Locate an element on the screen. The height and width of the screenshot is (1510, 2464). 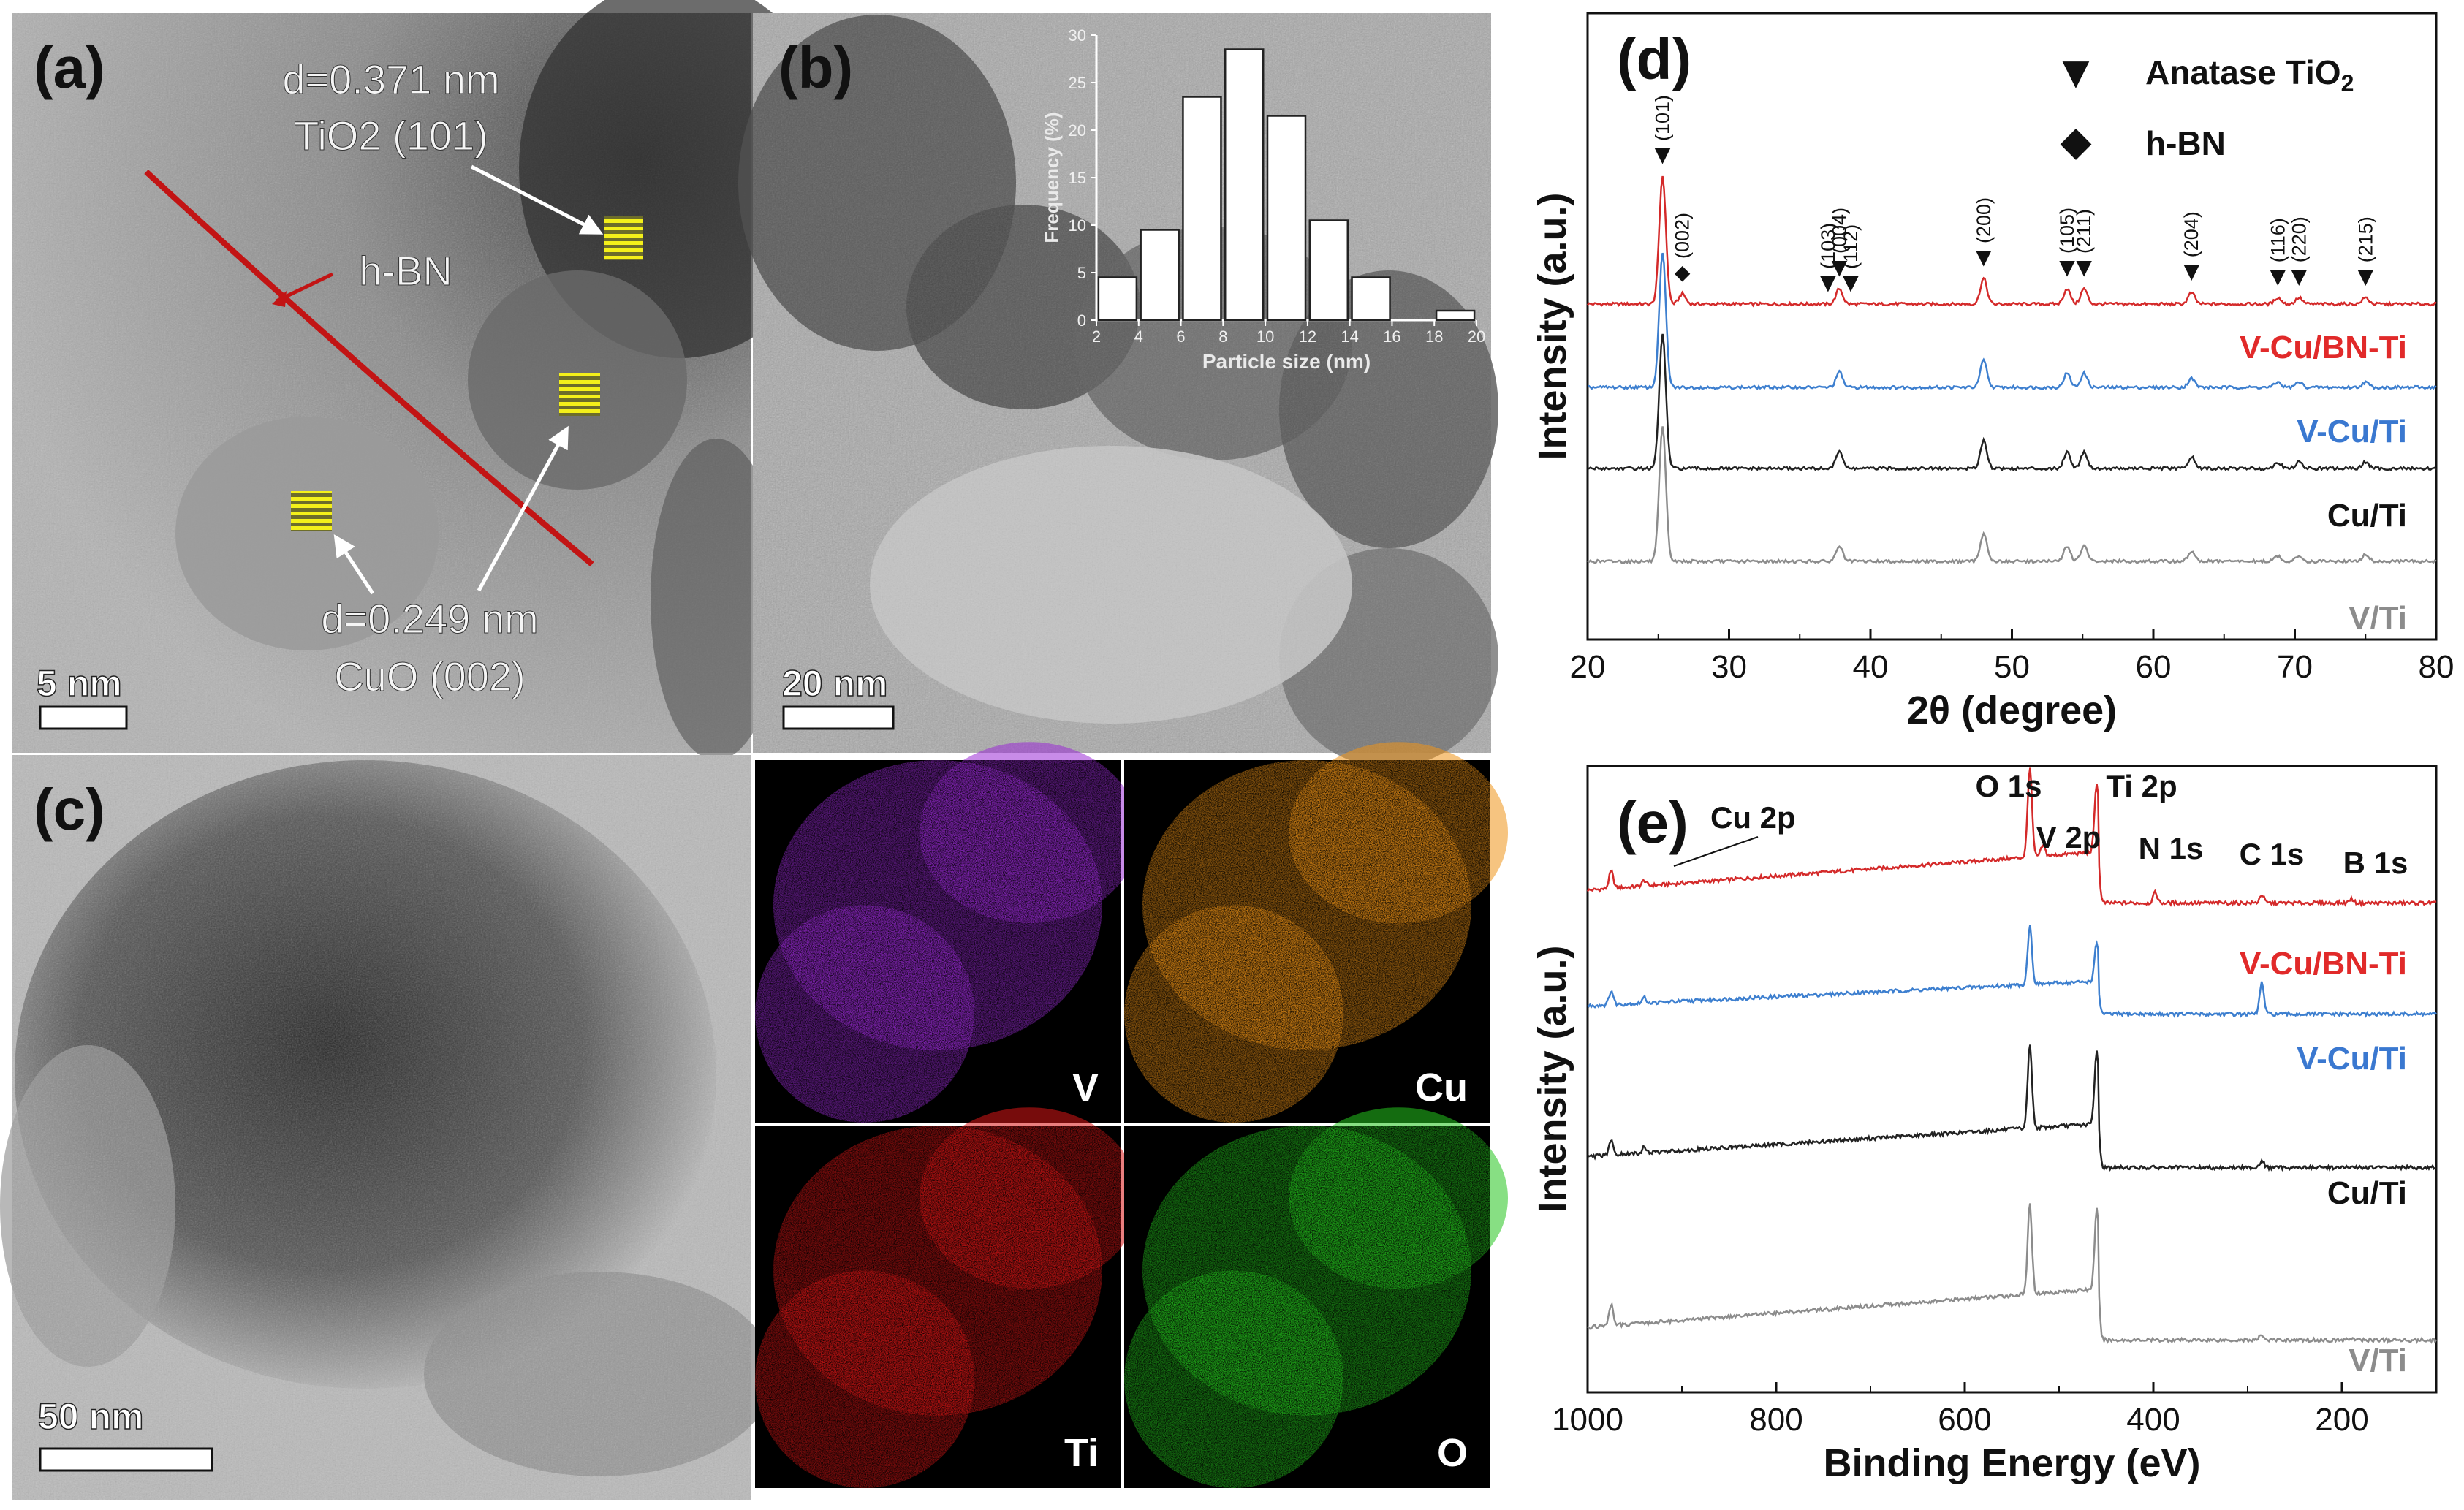
xrd-series-label: Cu/Ti is located at coordinates (2367, 516).